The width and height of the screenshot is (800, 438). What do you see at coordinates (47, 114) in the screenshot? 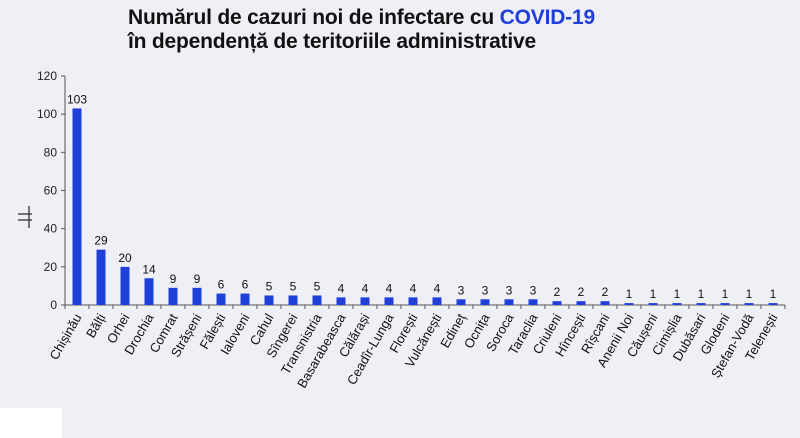
I see `y-tick-label: 100` at bounding box center [47, 114].